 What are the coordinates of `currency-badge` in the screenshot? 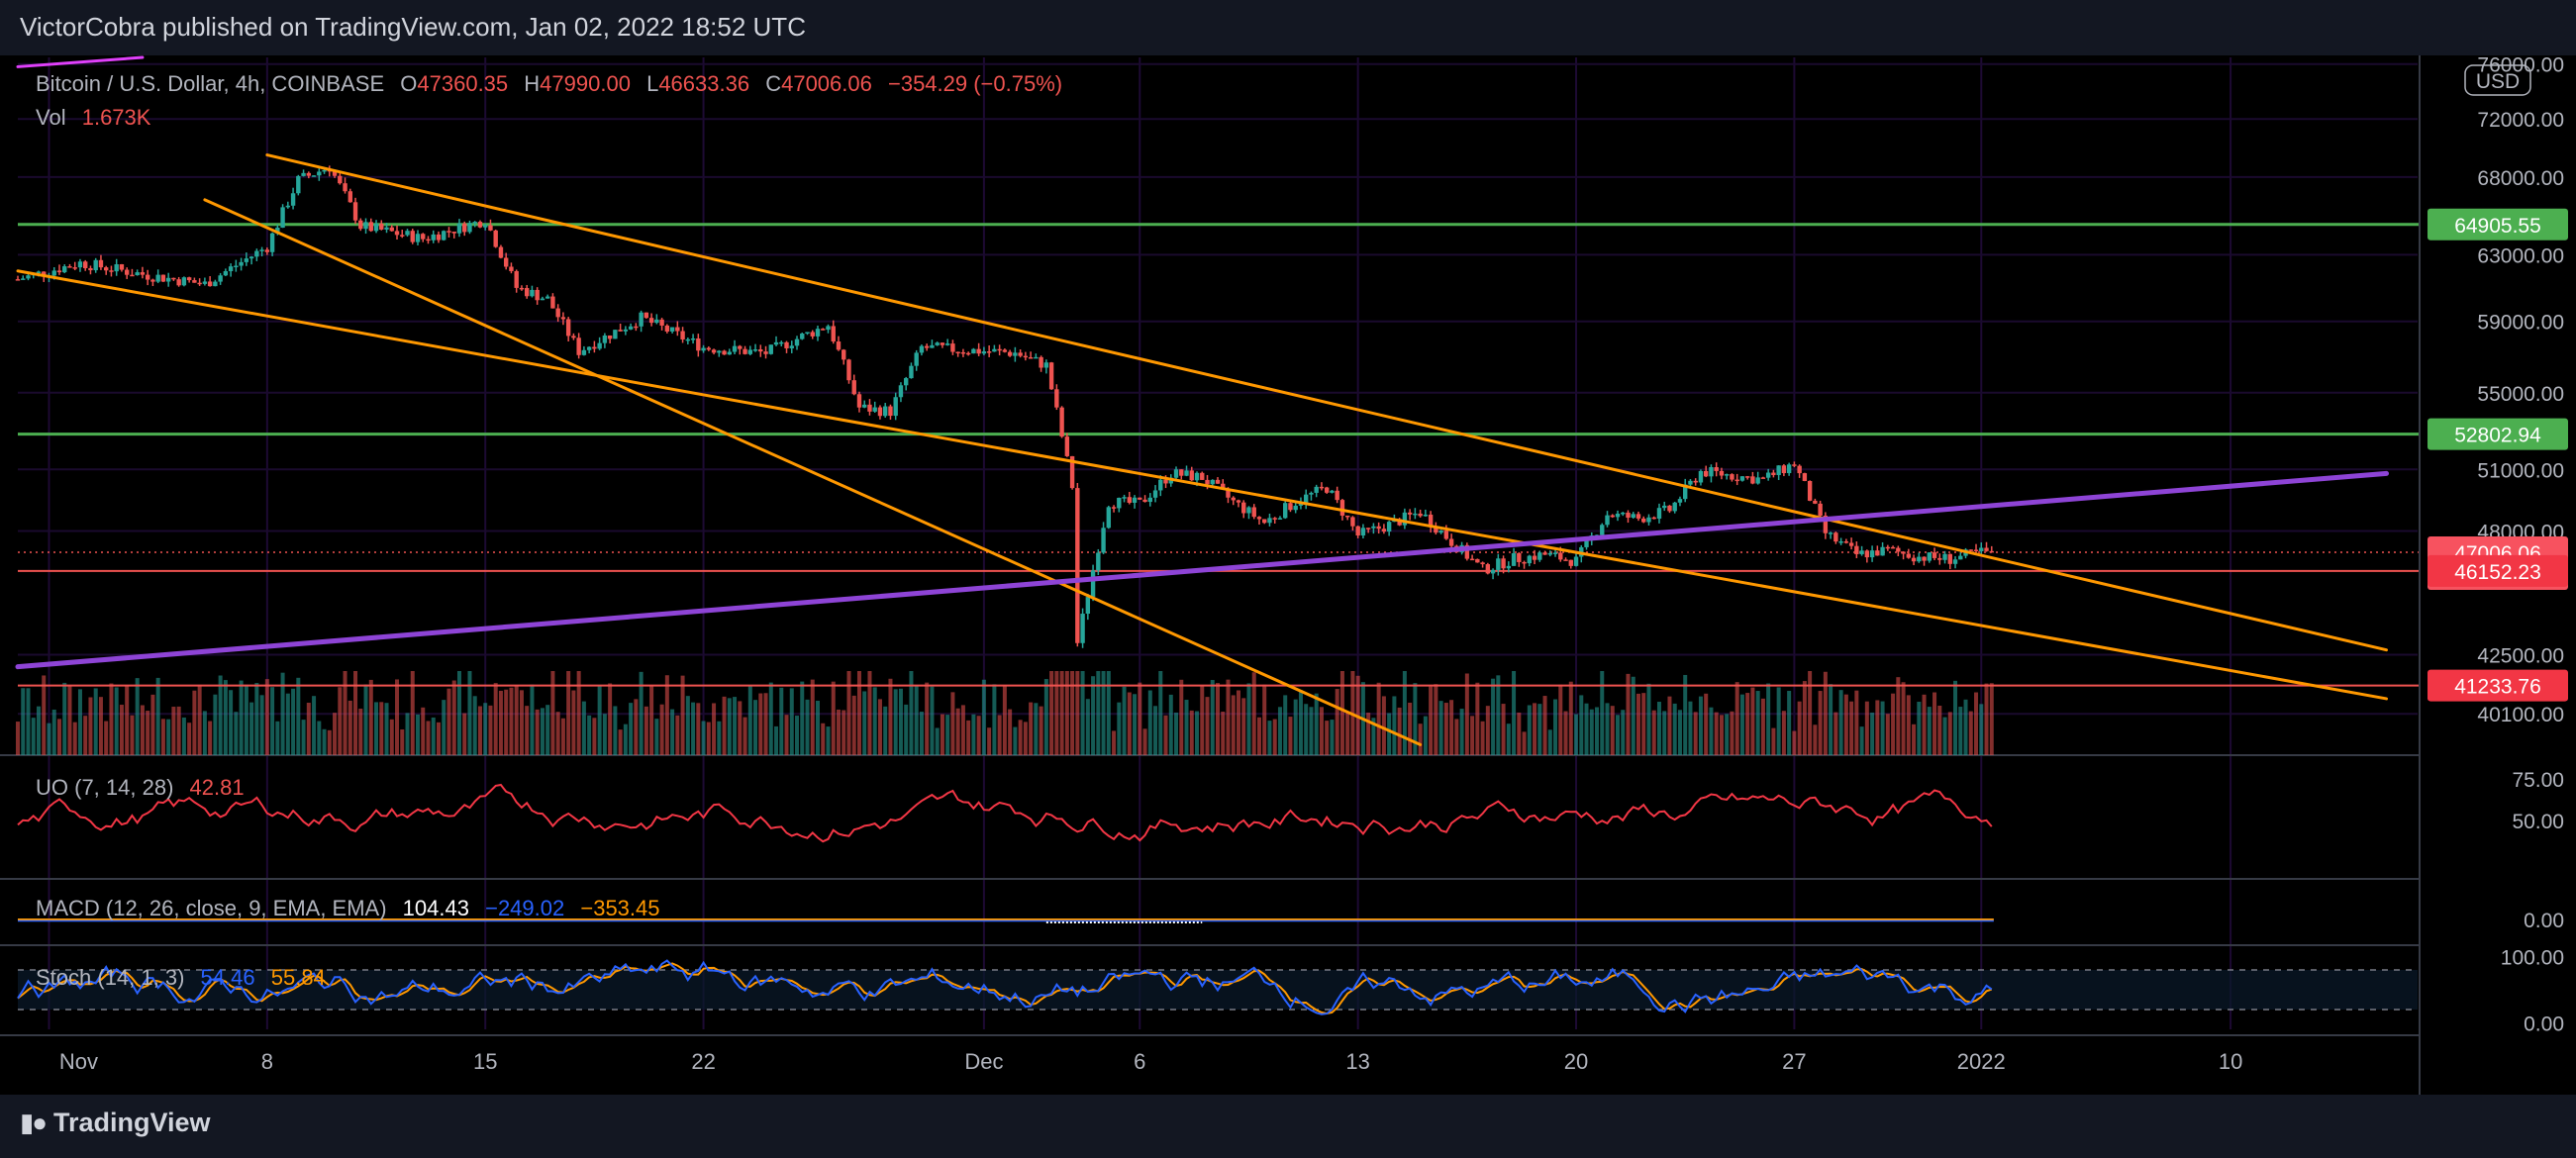 It's located at (2498, 80).